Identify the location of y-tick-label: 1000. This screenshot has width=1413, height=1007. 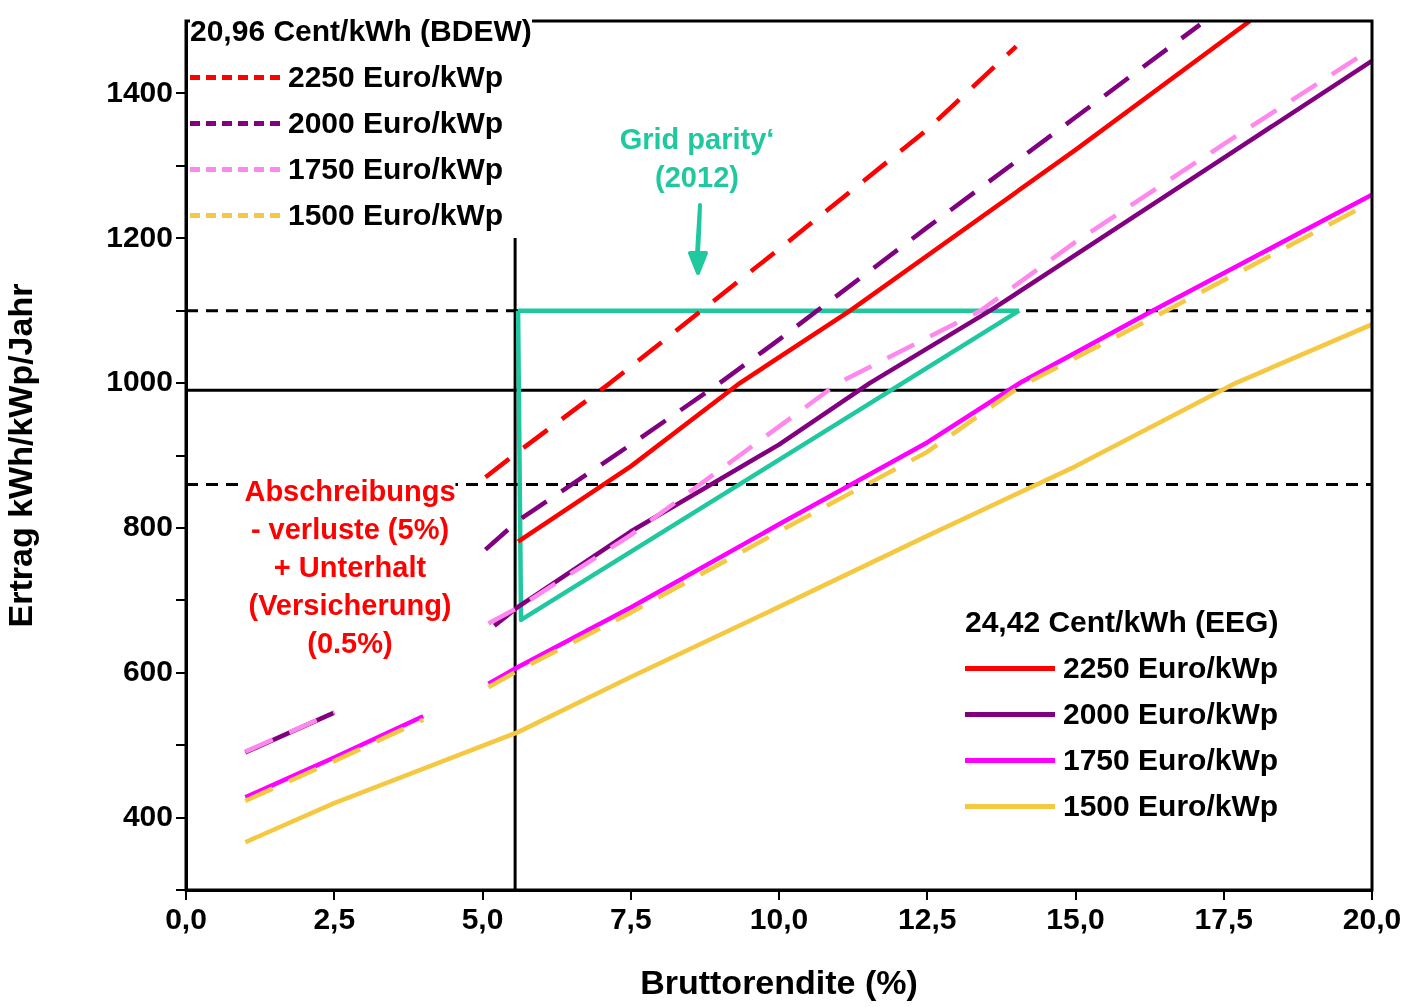
(139, 381).